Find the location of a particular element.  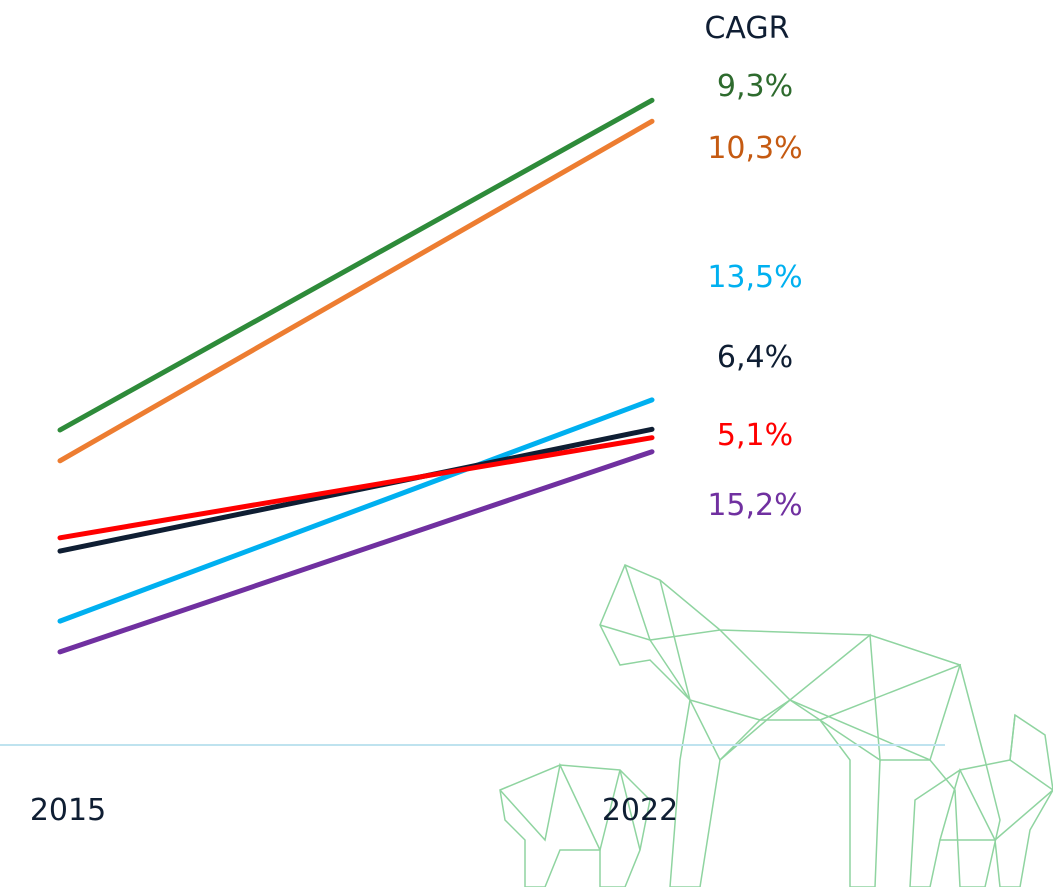

cagr-label: 5,1% is located at coordinates (755, 435).